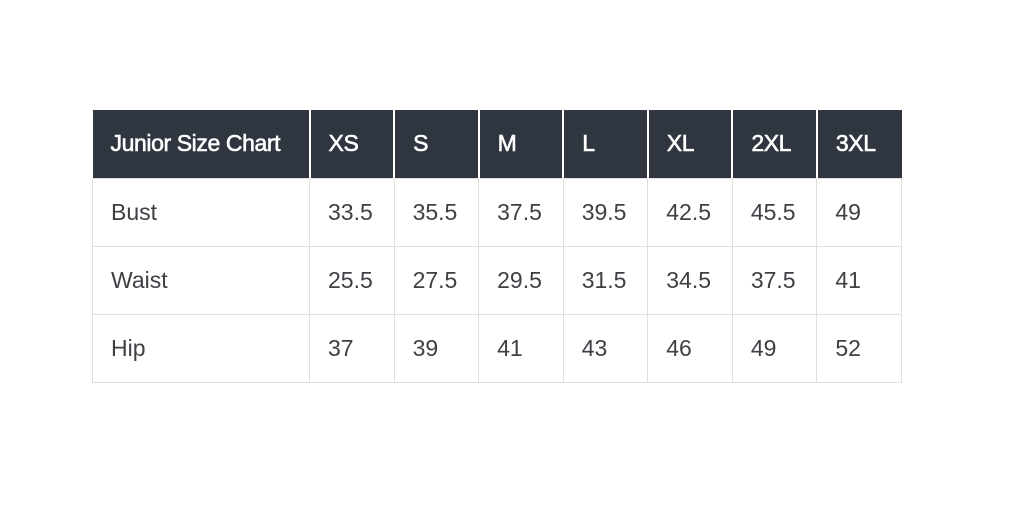 This screenshot has height=522, width=1009. I want to click on row-label: Waist, so click(201, 280).